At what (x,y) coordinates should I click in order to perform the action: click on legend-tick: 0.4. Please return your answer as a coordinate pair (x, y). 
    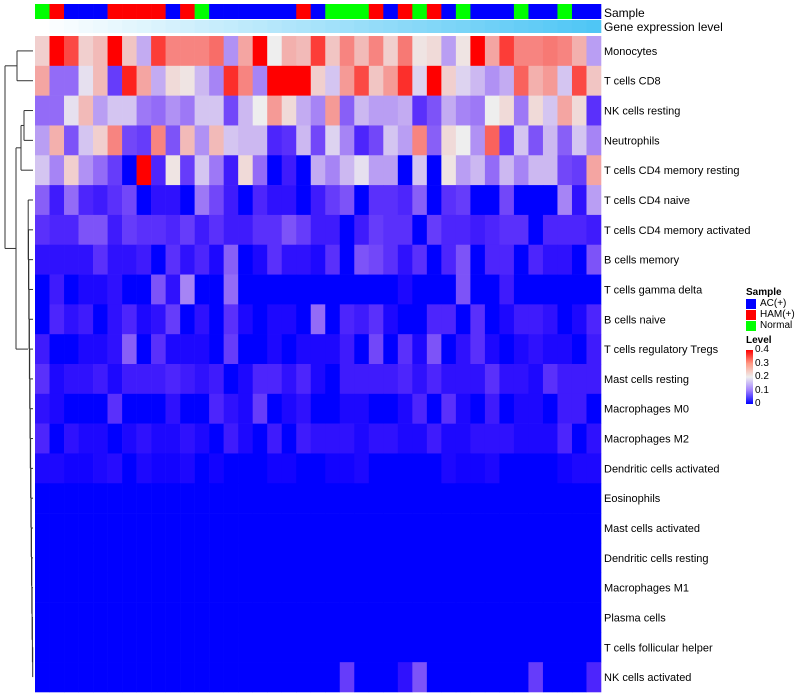
    Looking at the image, I should click on (762, 349).